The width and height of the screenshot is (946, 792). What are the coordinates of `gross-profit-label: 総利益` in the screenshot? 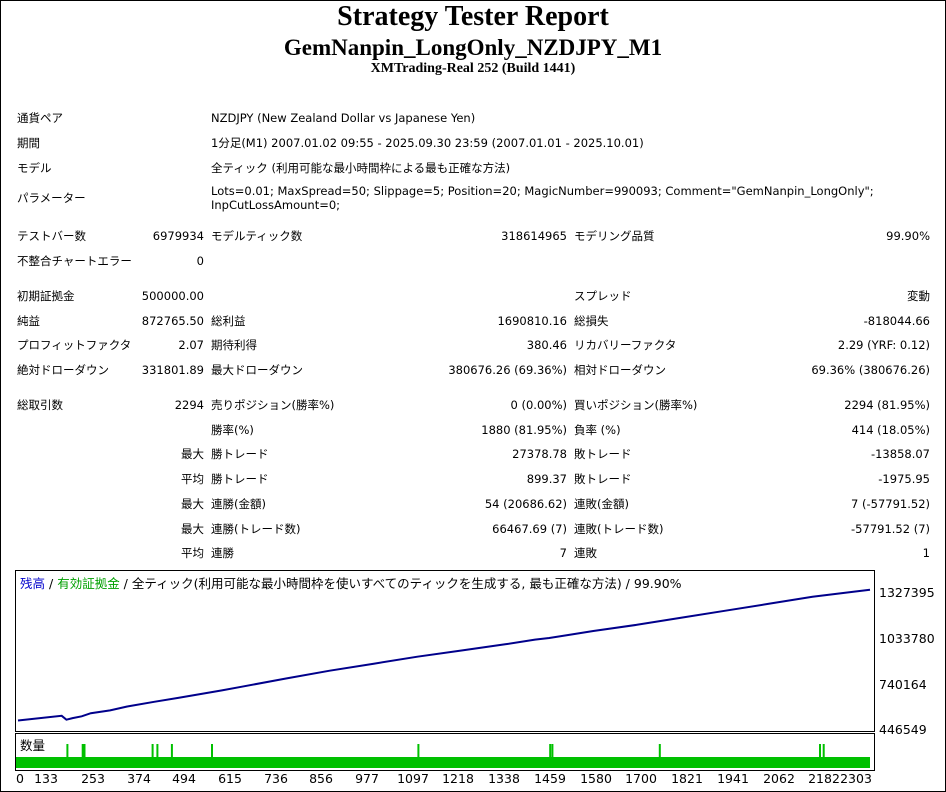 It's located at (228, 321).